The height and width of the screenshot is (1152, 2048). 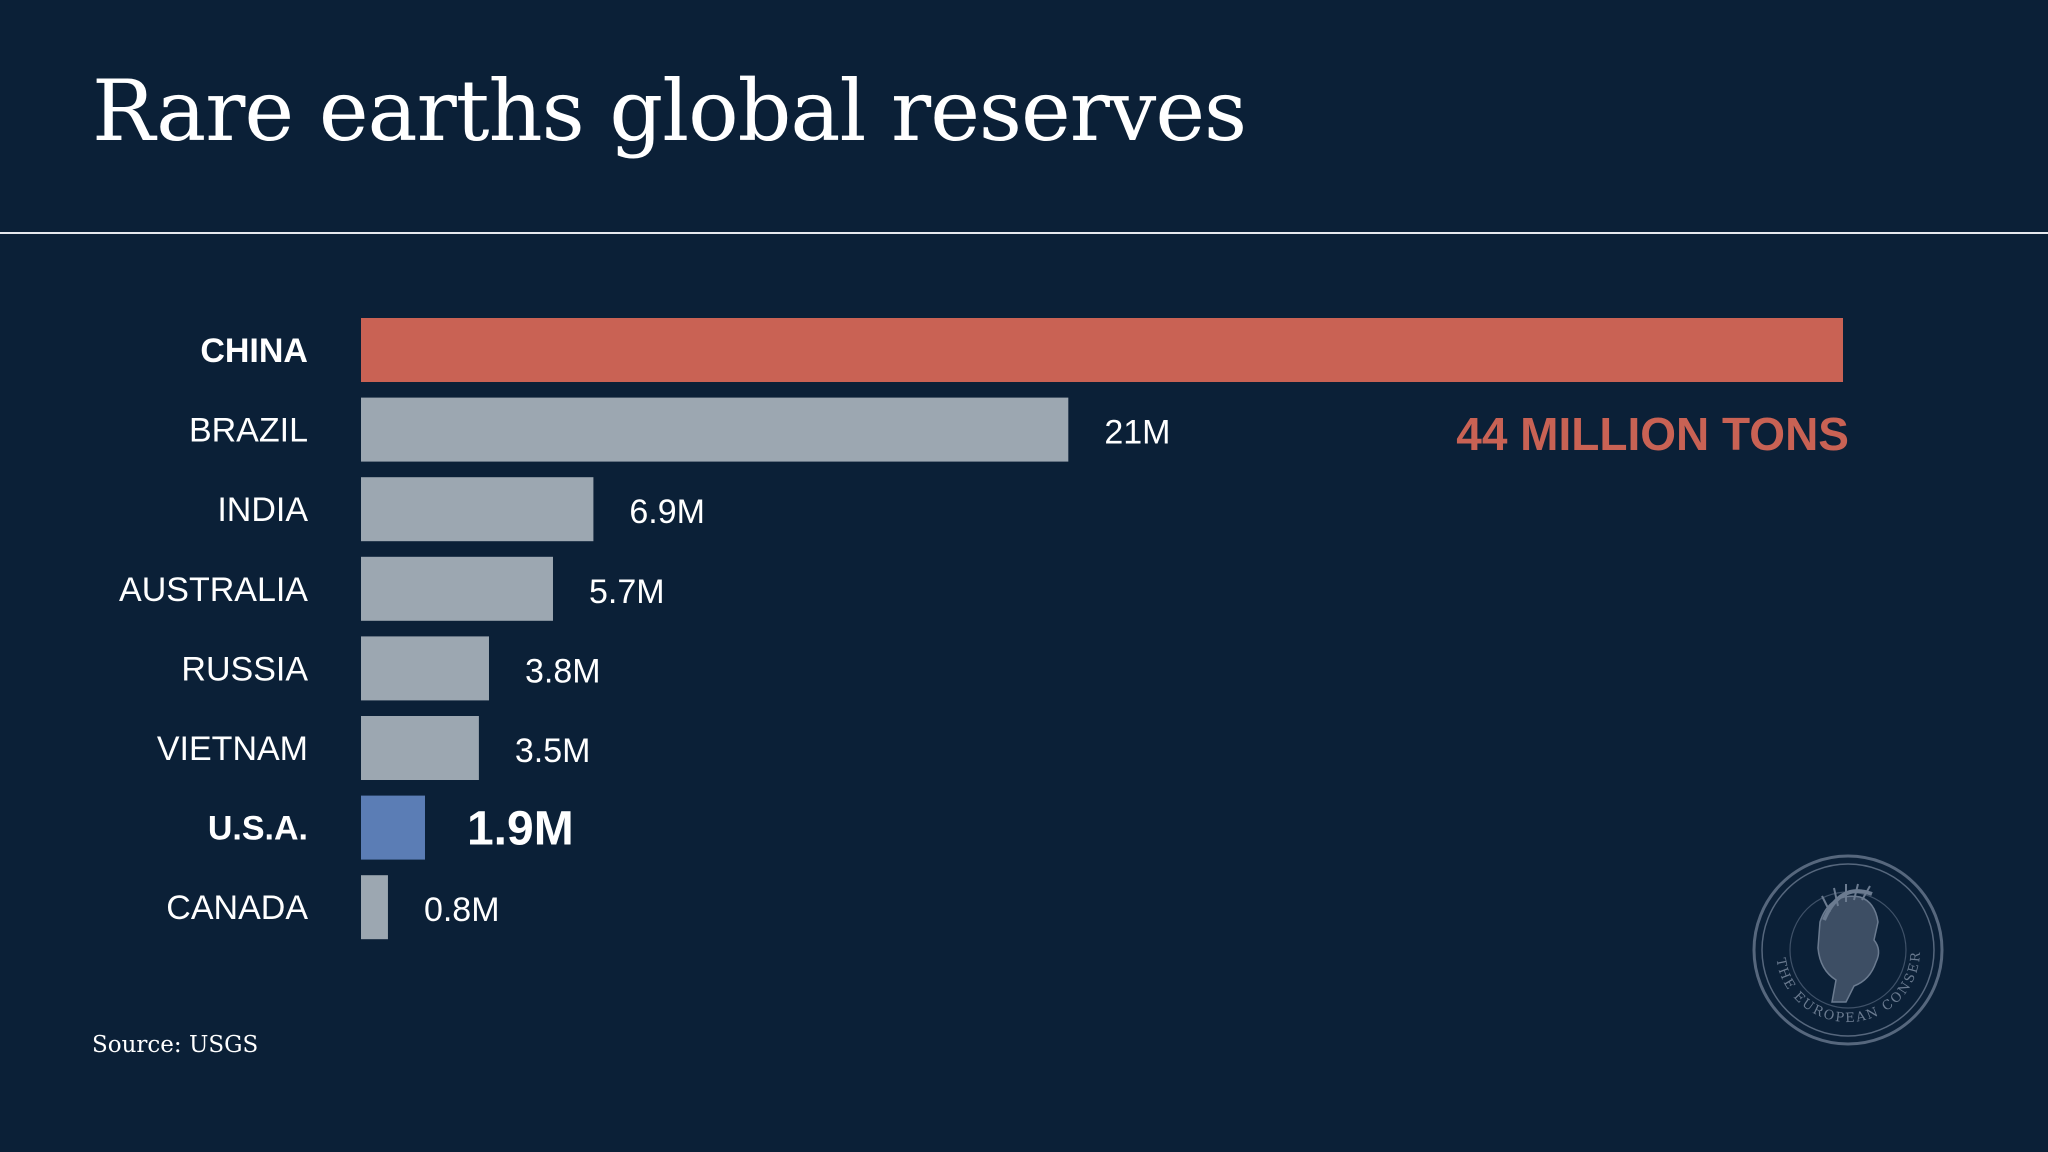 I want to click on value-label-australia: 5.7M, so click(x=627, y=592).